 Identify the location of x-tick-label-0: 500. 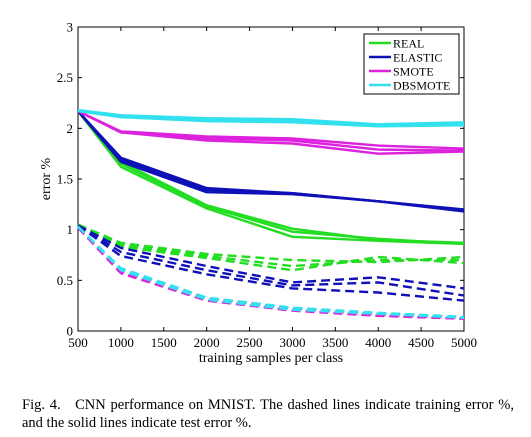
(78, 342).